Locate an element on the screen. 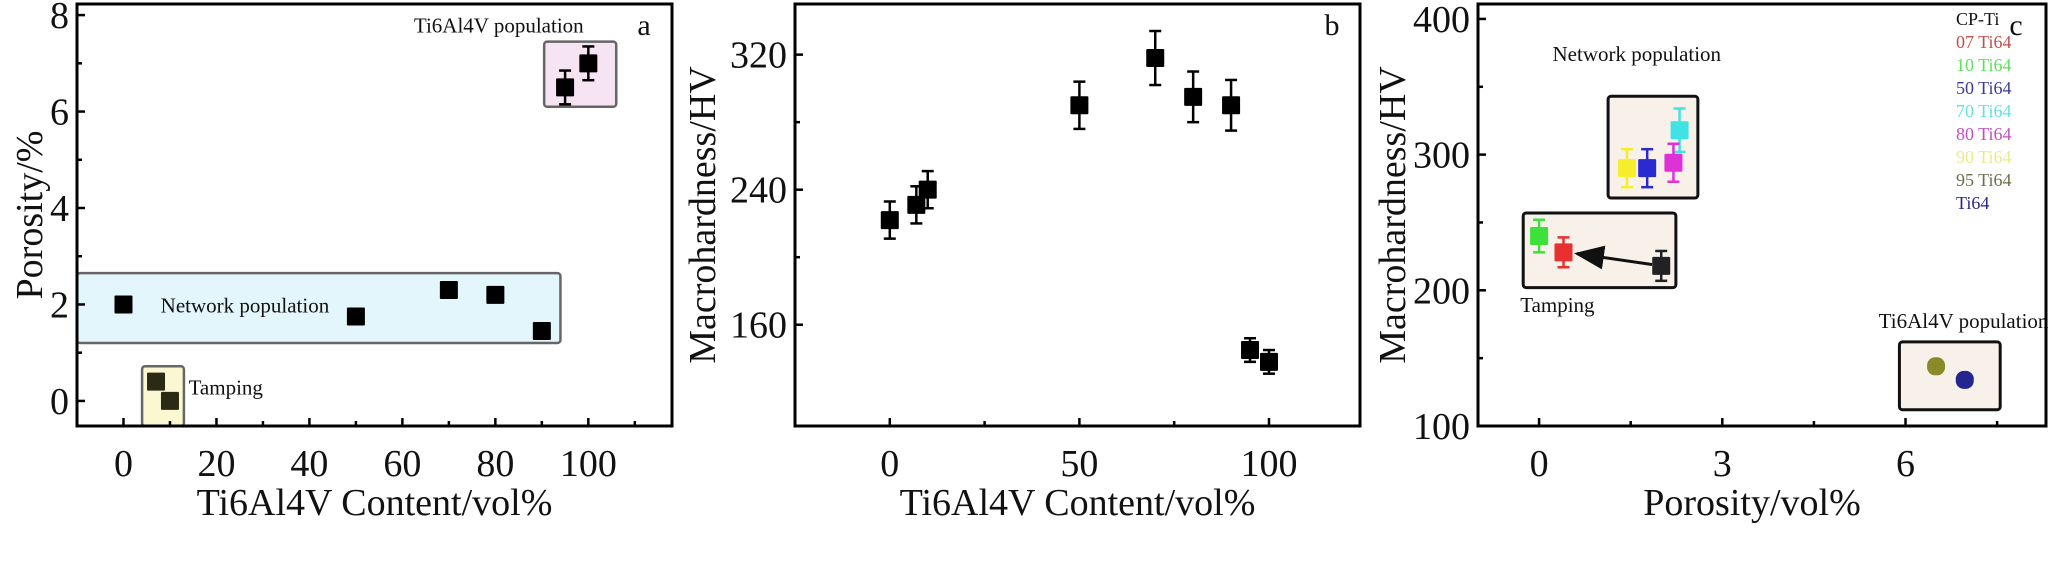  x-tick-label: 80 is located at coordinates (495, 464).